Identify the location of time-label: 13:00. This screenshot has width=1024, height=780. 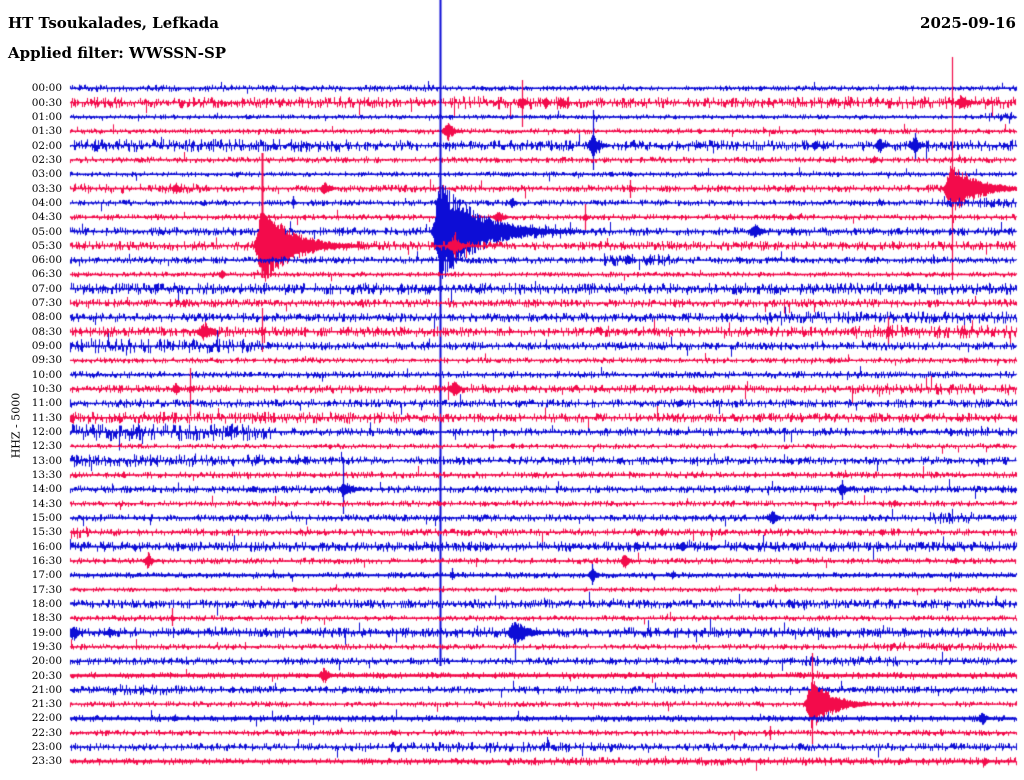
(46, 460).